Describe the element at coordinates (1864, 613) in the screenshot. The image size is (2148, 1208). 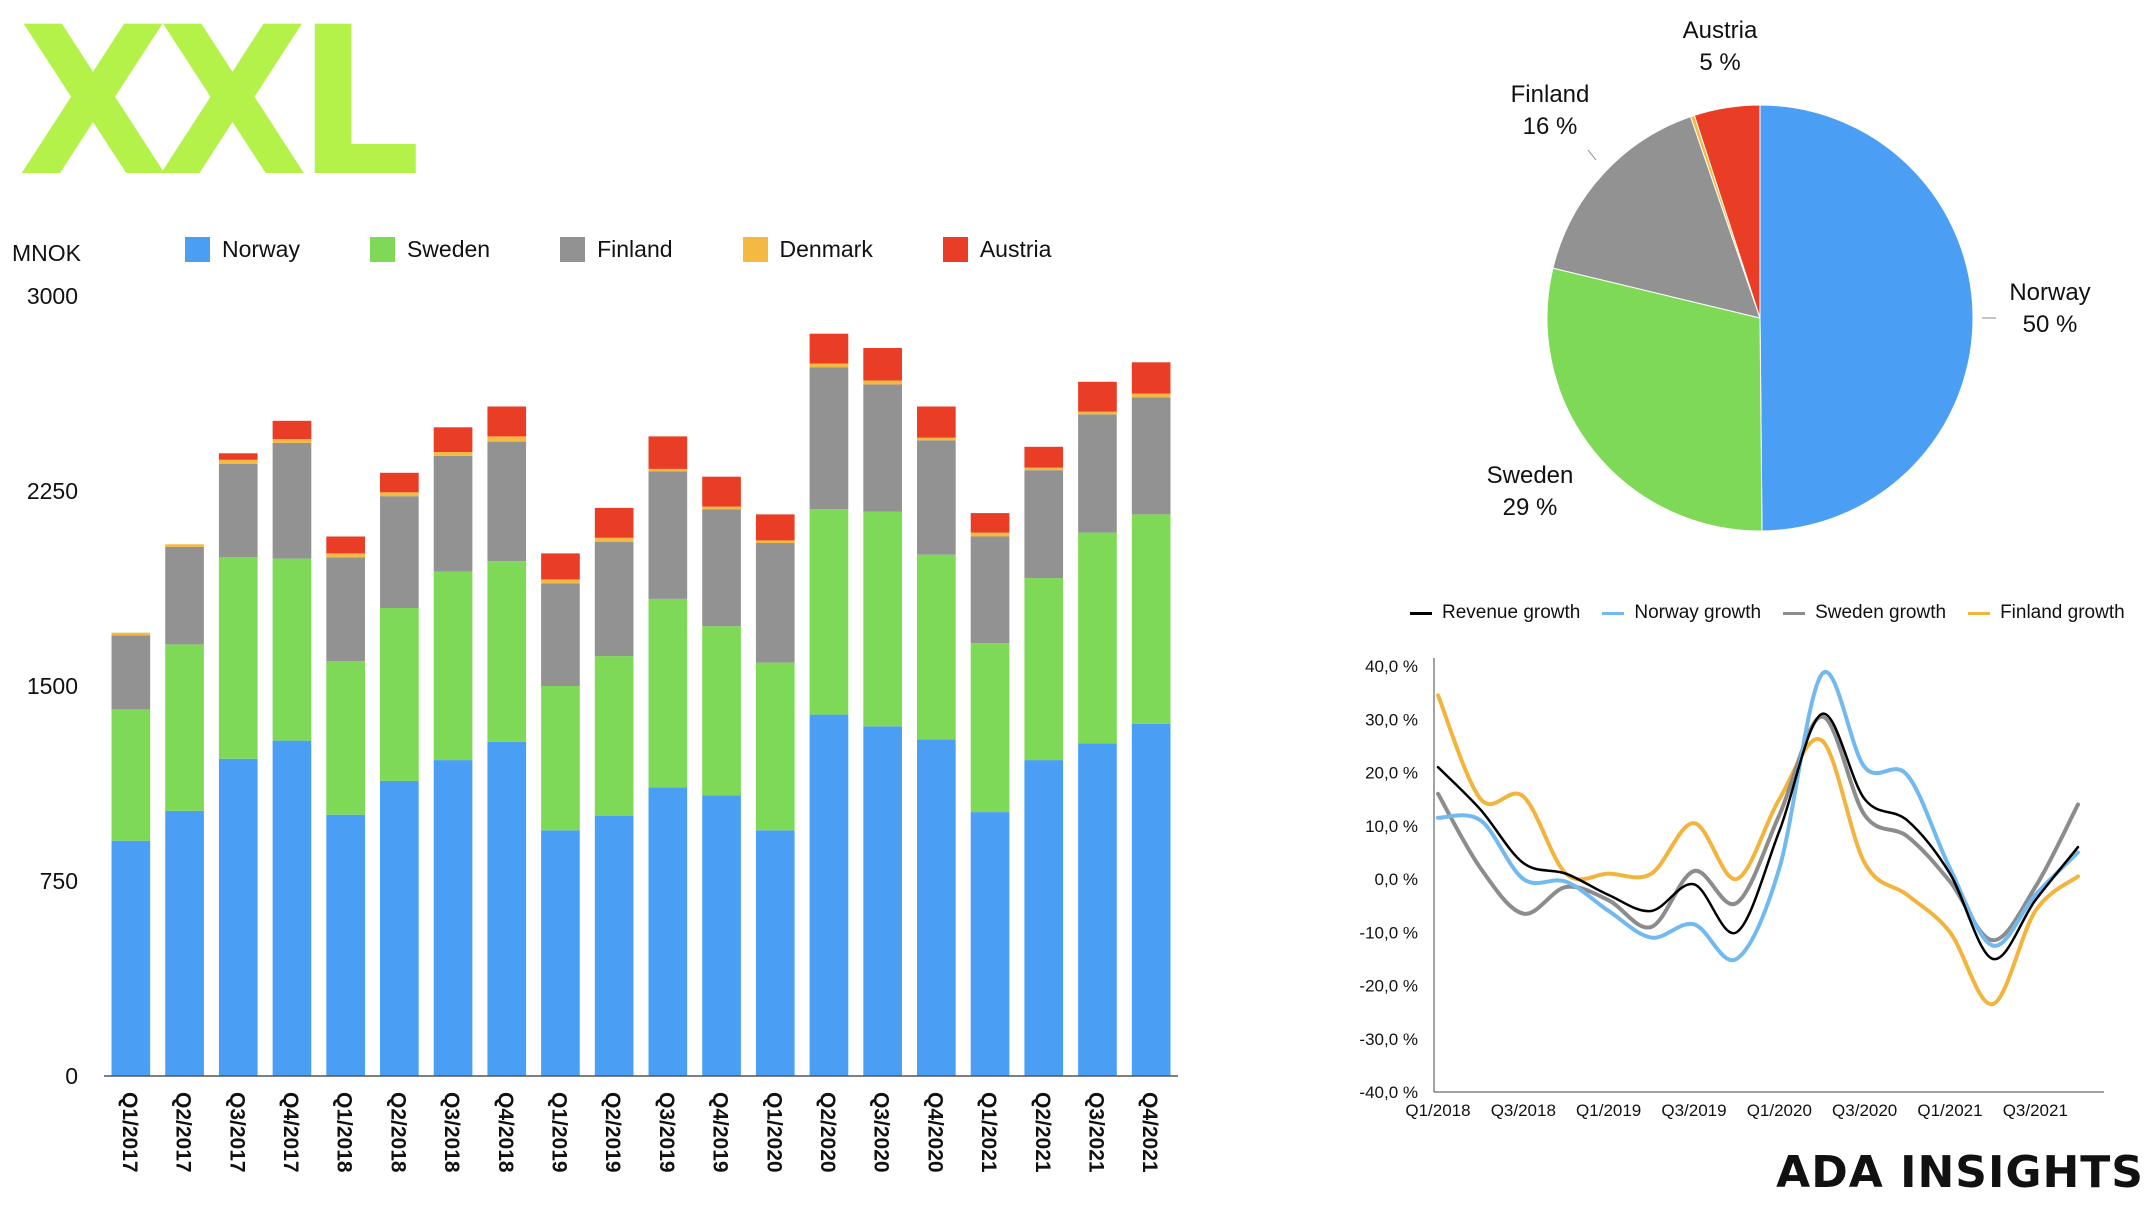
I see `line-legend-item-sweden: Sweden growth` at that location.